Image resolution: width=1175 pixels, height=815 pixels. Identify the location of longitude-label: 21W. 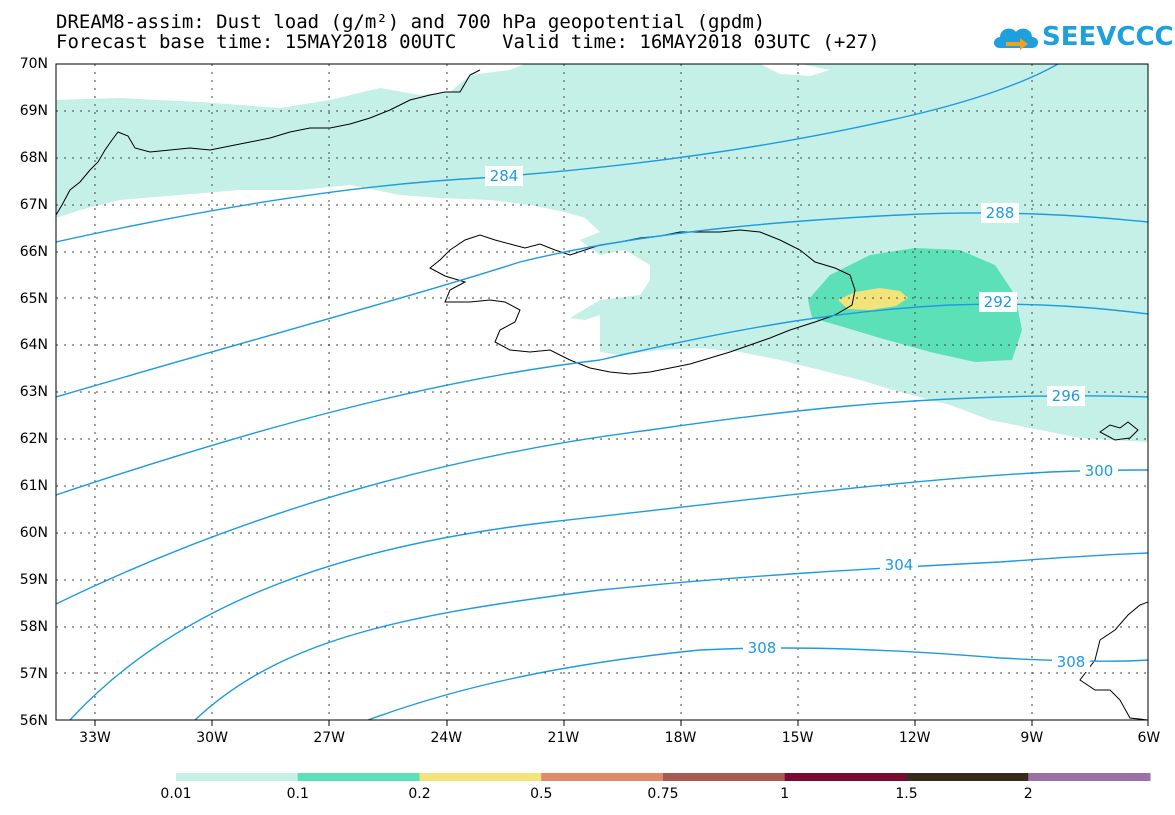
(563, 738).